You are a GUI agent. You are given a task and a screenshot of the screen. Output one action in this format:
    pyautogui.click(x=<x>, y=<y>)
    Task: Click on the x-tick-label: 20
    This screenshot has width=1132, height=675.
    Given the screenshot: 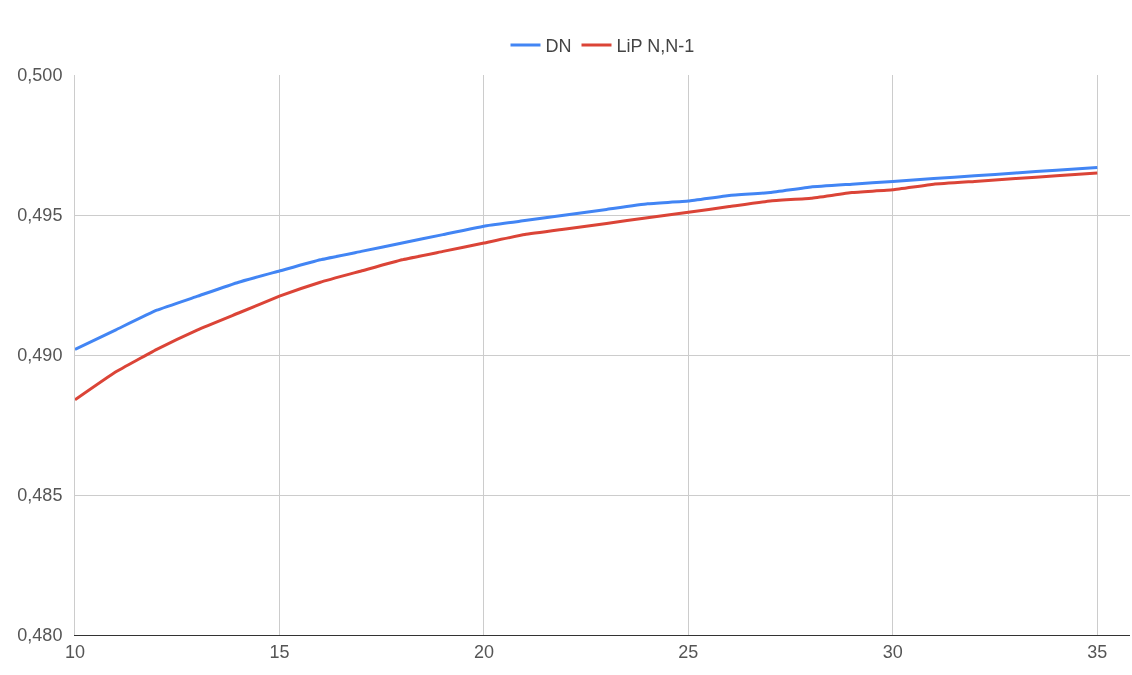 What is the action you would take?
    pyautogui.click(x=483, y=651)
    